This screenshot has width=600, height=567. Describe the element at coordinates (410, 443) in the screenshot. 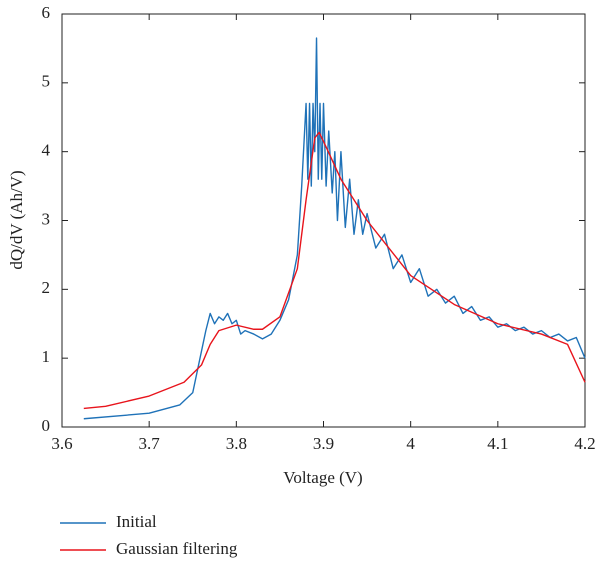

I see `x-tick-label: 4` at that location.